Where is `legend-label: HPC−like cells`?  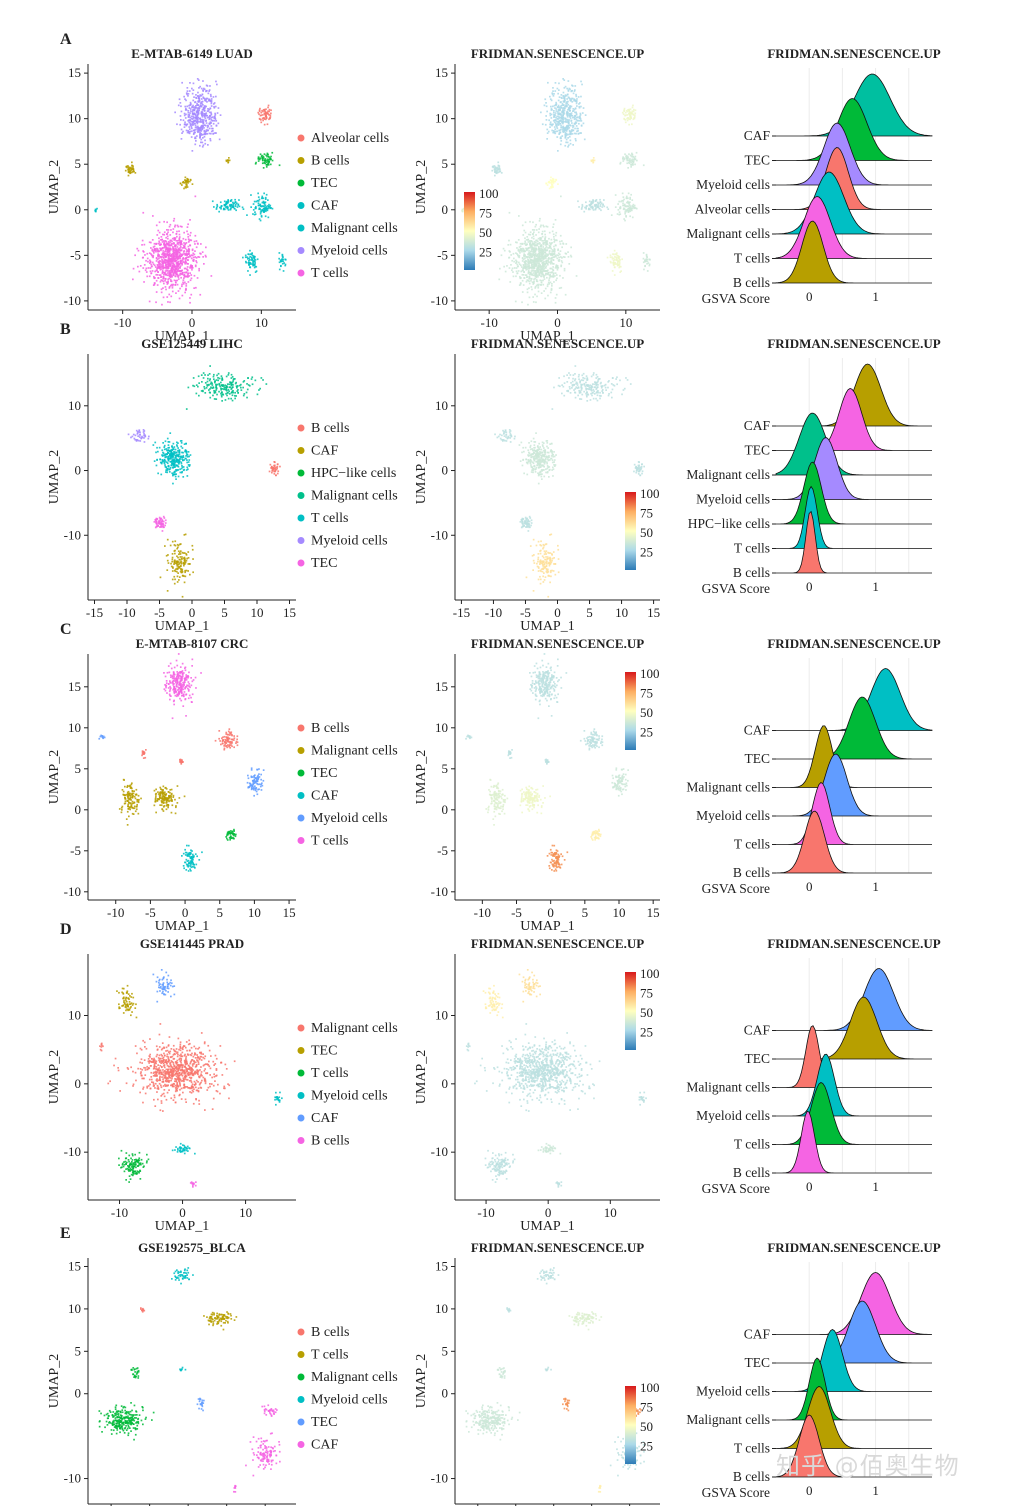
legend-label: HPC−like cells is located at coordinates (353, 473).